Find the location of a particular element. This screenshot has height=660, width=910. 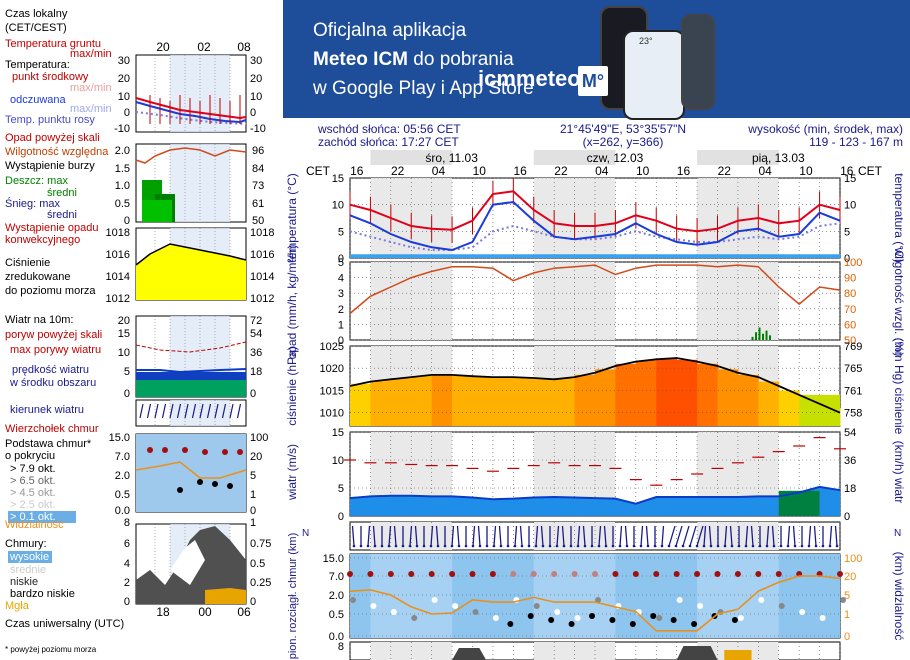

legend-cloud-tick-left: 15.0 is located at coordinates (119, 438).